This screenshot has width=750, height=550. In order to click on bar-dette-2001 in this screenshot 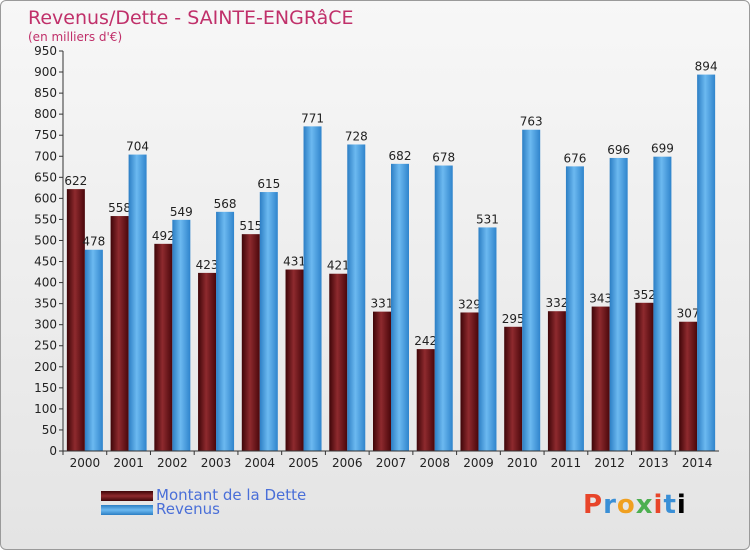, I will do `click(119, 333)`.